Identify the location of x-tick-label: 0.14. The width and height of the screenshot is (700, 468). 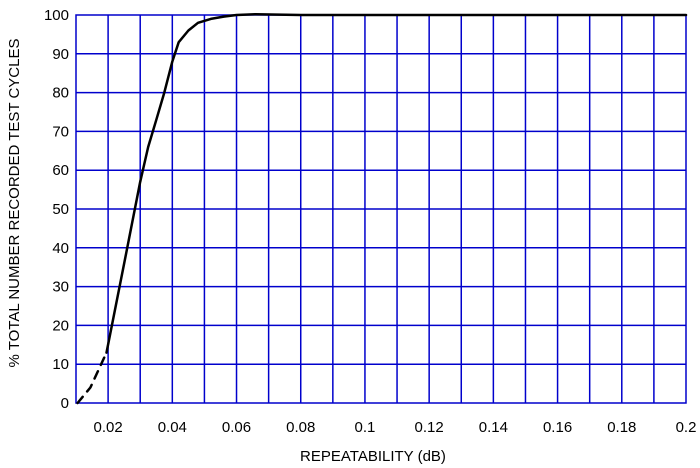
(493, 427).